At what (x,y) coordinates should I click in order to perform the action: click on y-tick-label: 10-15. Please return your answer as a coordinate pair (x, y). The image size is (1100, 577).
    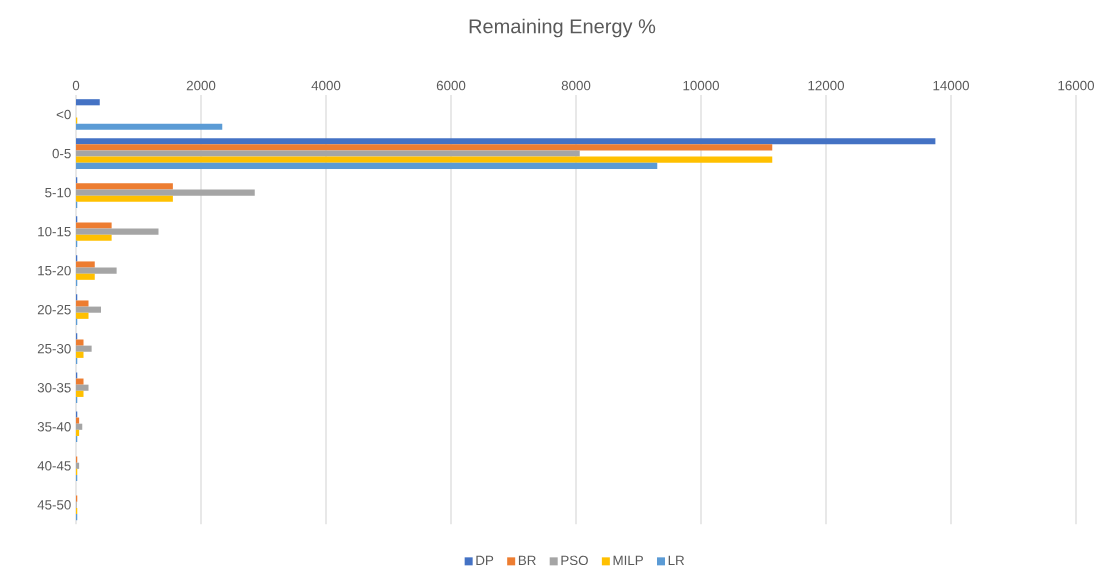
    Looking at the image, I should click on (54, 231).